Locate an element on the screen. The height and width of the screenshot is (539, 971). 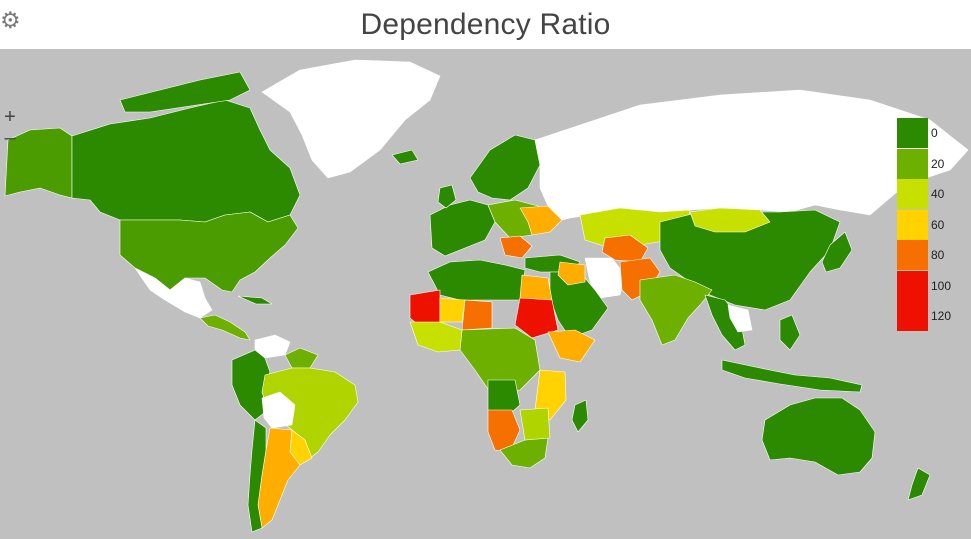
zoom-out-button: – is located at coordinates (10, 138).